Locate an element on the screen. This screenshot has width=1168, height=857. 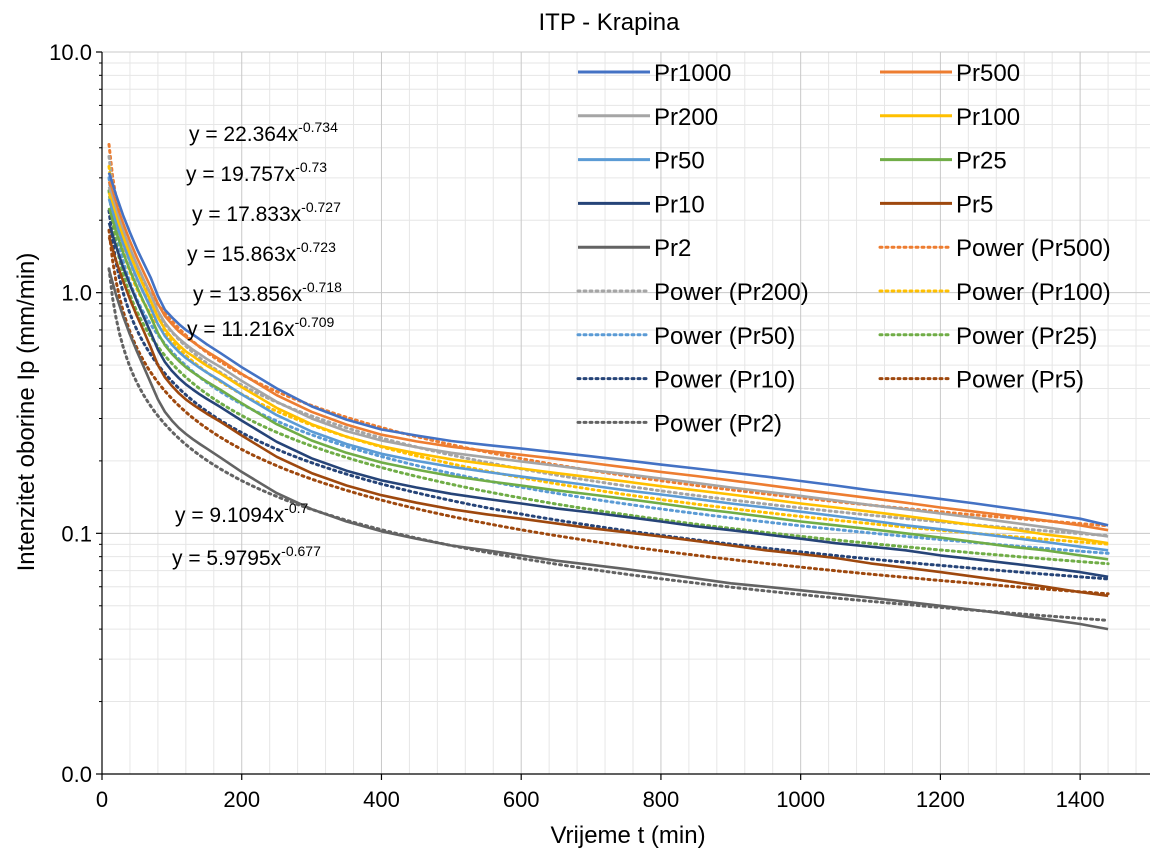
trendline-equation: y = 15.863x-0.723 is located at coordinates (261, 252).